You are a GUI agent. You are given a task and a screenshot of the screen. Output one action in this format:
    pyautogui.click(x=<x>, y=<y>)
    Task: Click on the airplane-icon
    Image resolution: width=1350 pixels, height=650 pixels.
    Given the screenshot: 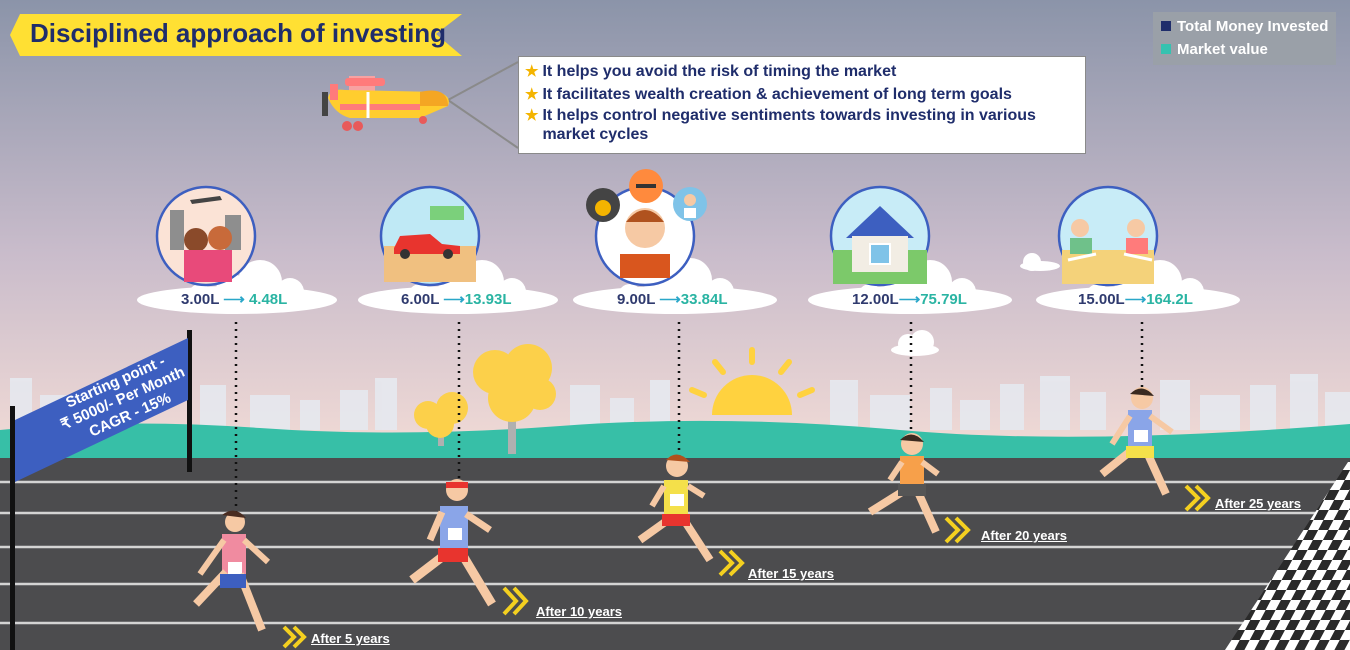 What is the action you would take?
    pyautogui.click(x=420, y=105)
    